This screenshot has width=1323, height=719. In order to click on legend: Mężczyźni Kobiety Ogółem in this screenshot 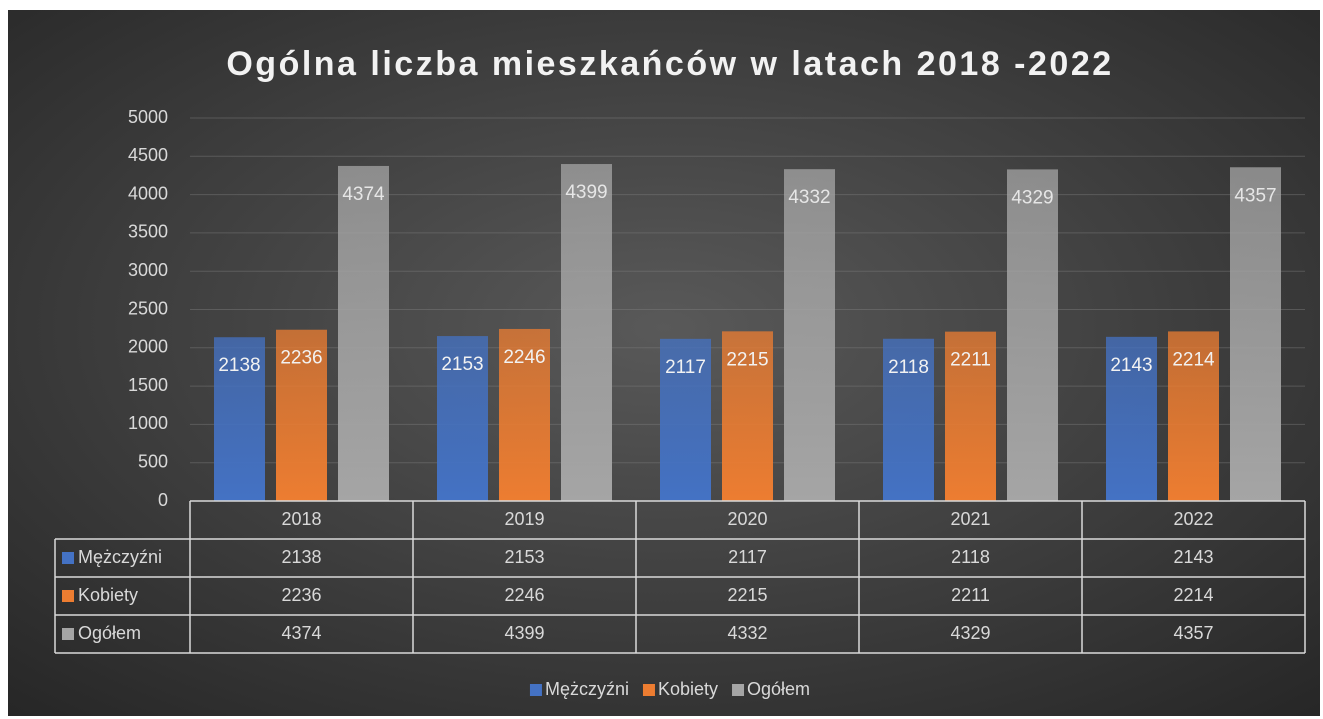, I will do `click(669, 689)`.